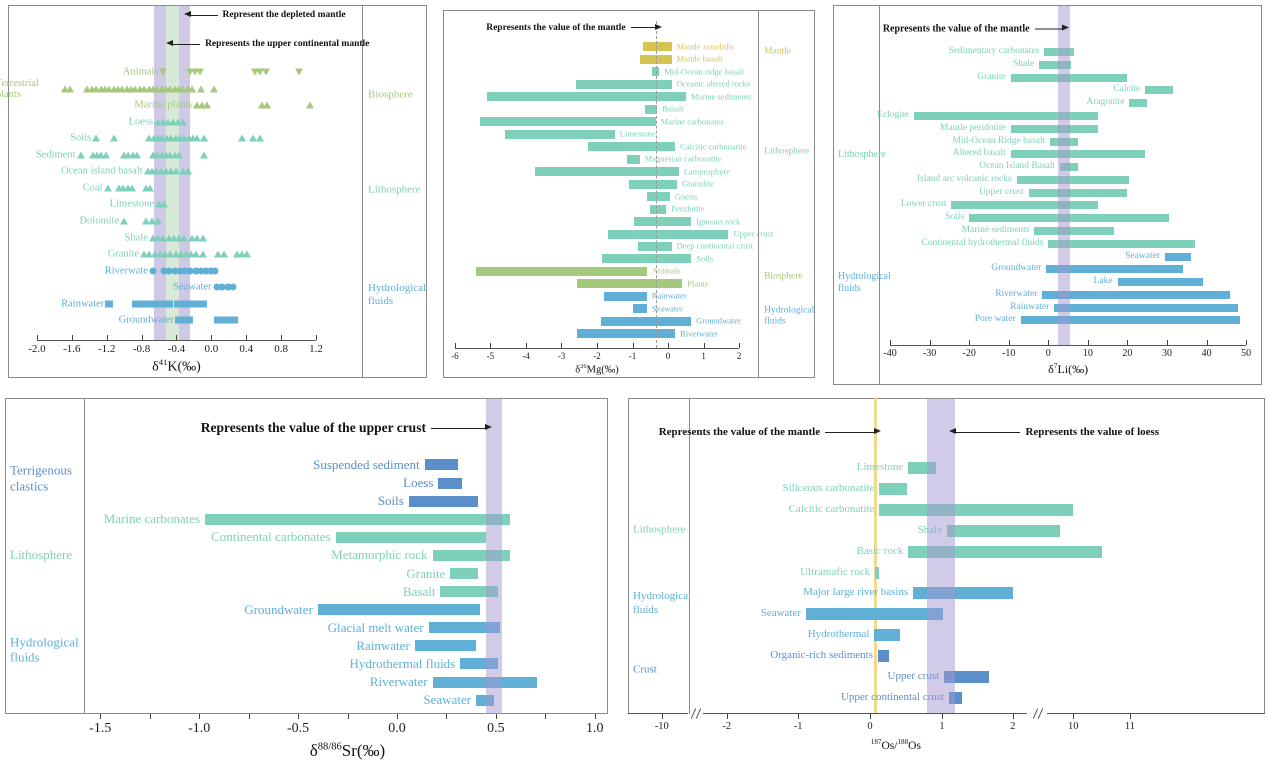 The height and width of the screenshot is (763, 1269). What do you see at coordinates (41, 477) in the screenshot?
I see `group-label: Terrigenous clastics` at bounding box center [41, 477].